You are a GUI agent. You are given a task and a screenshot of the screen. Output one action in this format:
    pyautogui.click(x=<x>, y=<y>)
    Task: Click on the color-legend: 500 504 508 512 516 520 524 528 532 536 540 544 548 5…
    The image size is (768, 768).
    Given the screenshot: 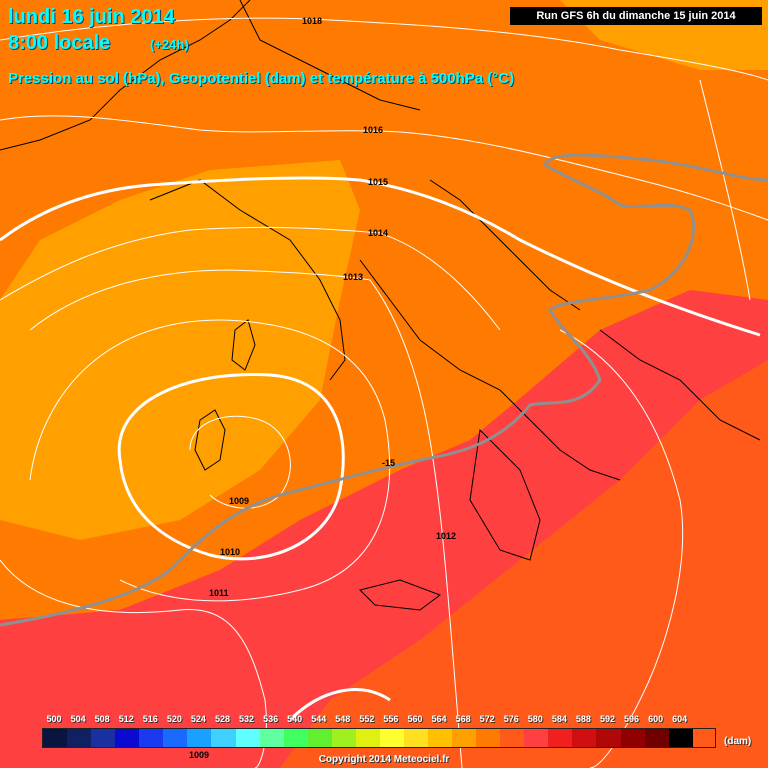 What is the action you would take?
    pyautogui.click(x=379, y=731)
    